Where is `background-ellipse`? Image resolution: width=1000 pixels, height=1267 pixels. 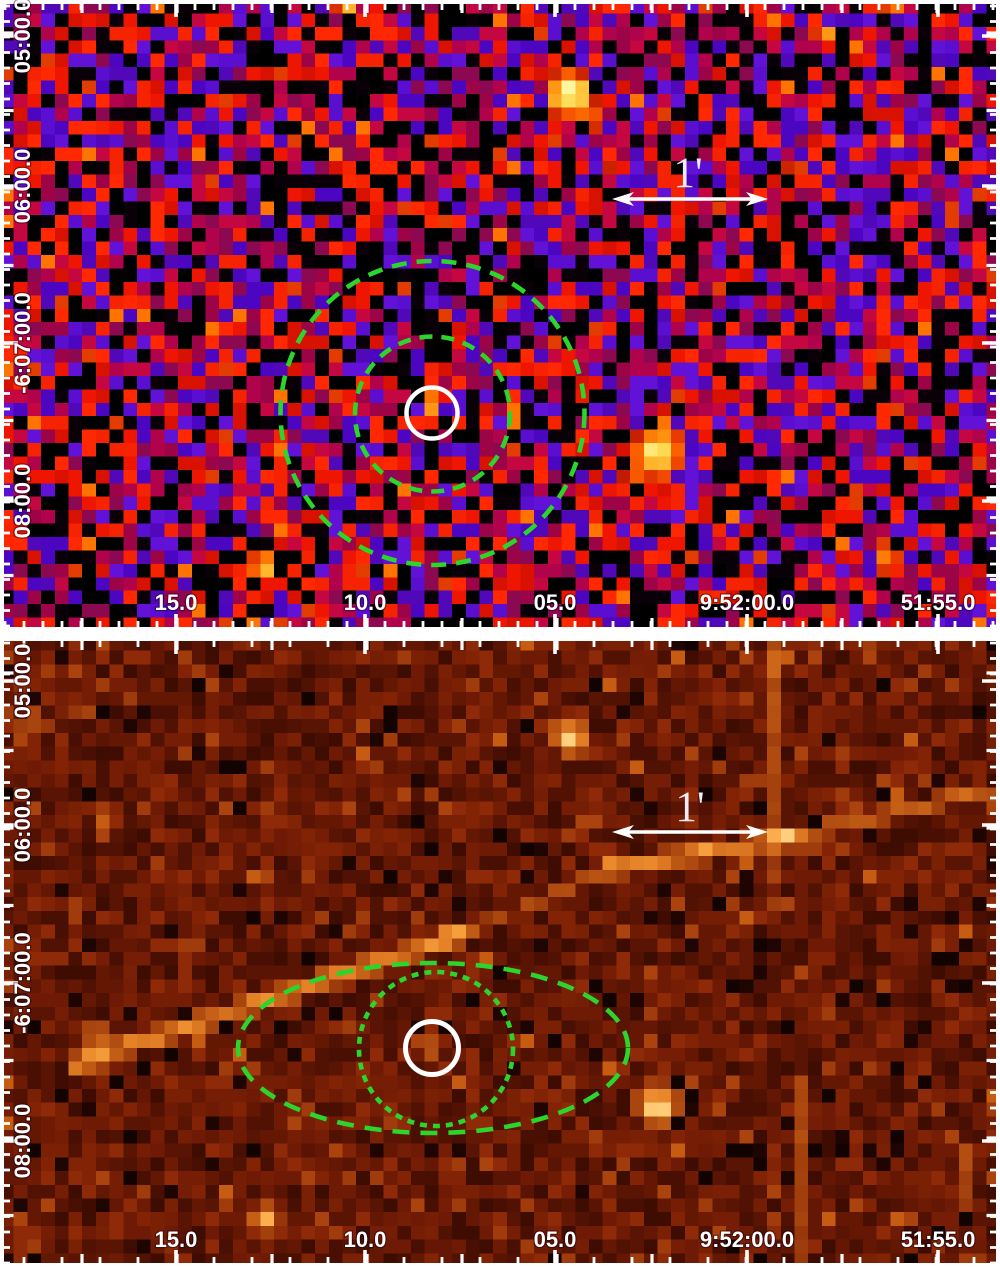
background-ellipse is located at coordinates (433, 1048).